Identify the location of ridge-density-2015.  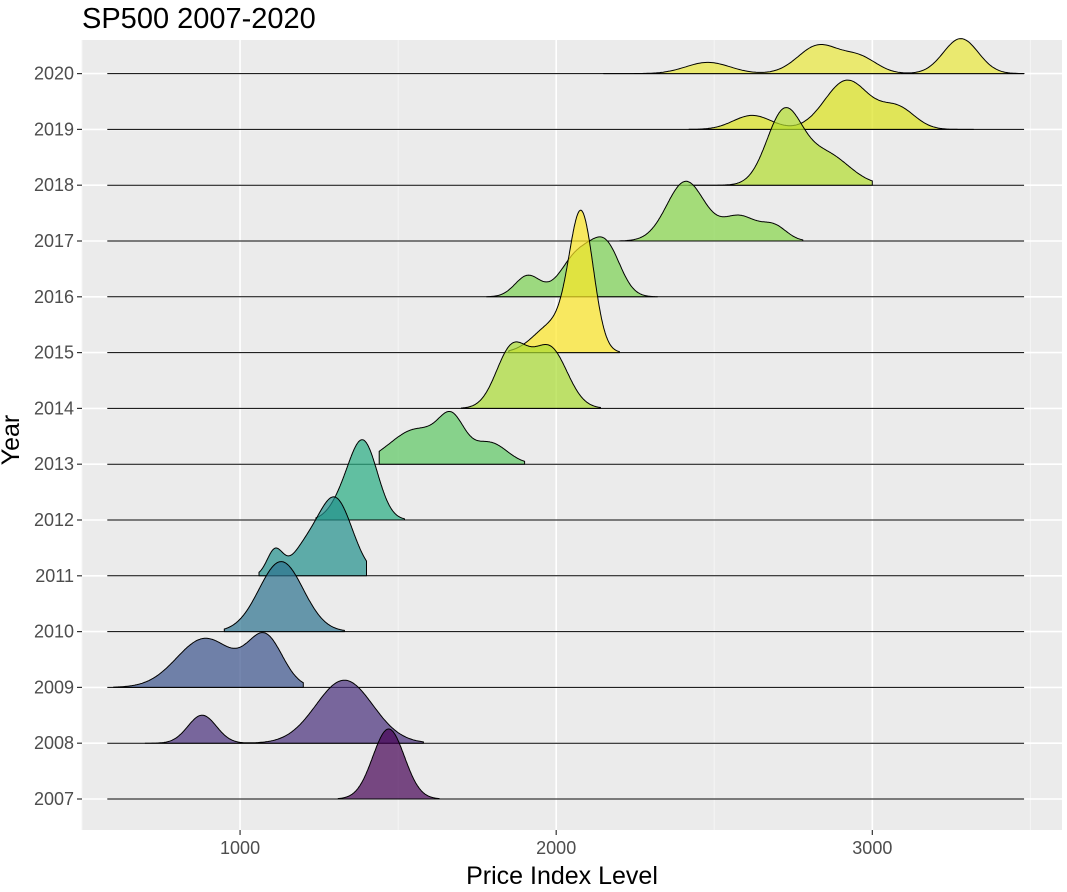
(564, 281).